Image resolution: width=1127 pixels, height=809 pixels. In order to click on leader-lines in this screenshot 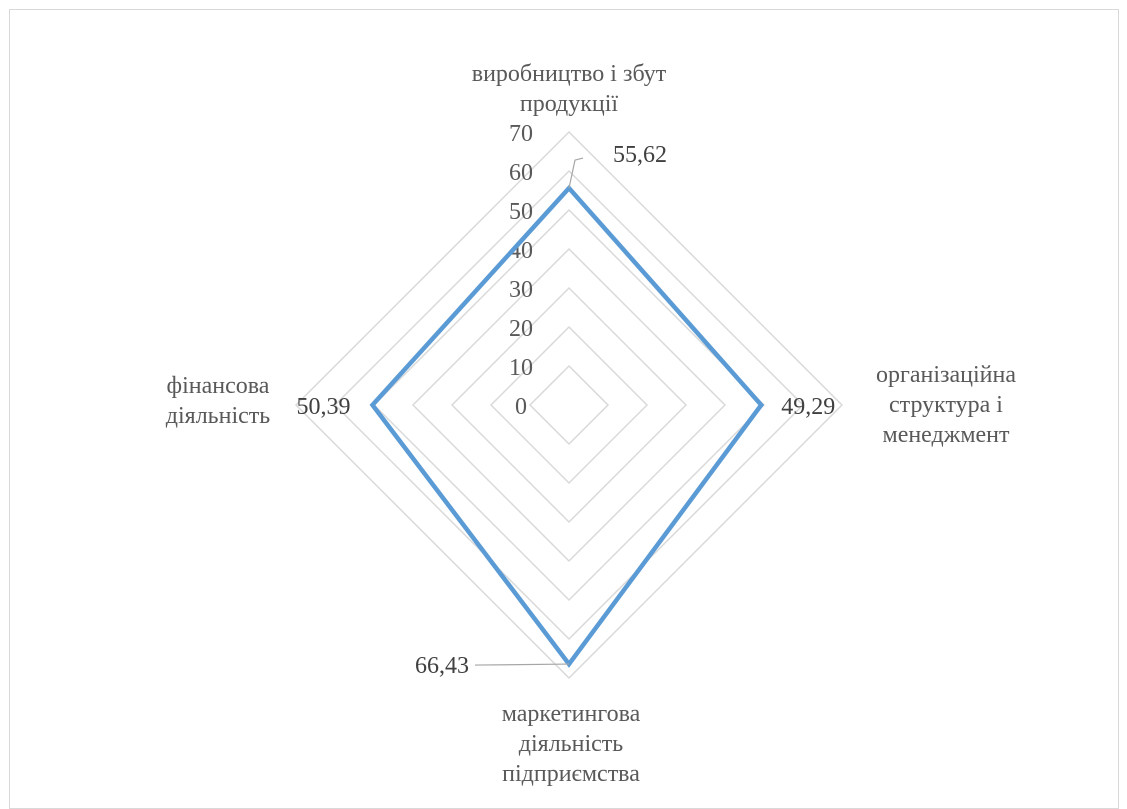, I will do `click(529, 411)`.